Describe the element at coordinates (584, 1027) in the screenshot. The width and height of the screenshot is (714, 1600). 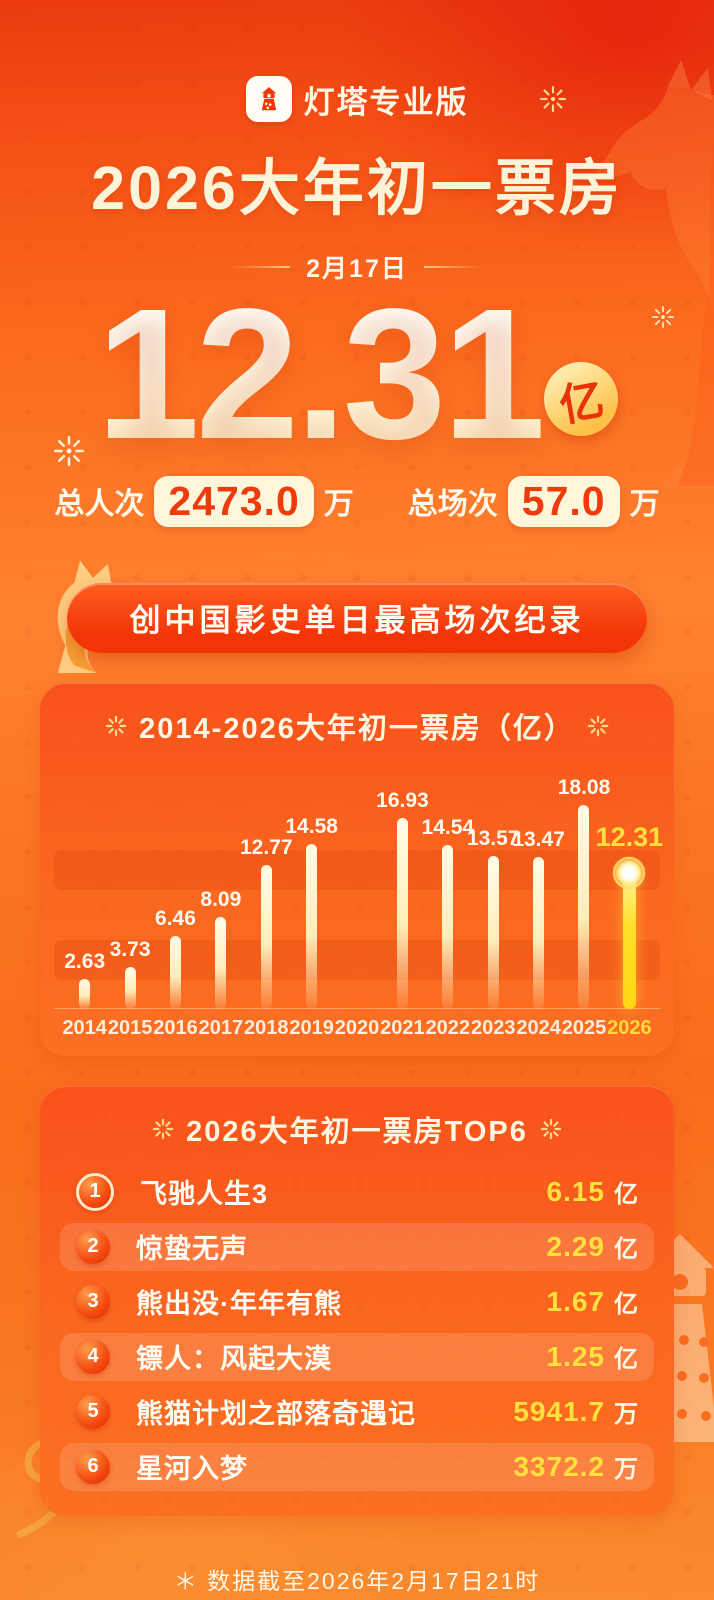
I see `year-label-2025: 2025` at that location.